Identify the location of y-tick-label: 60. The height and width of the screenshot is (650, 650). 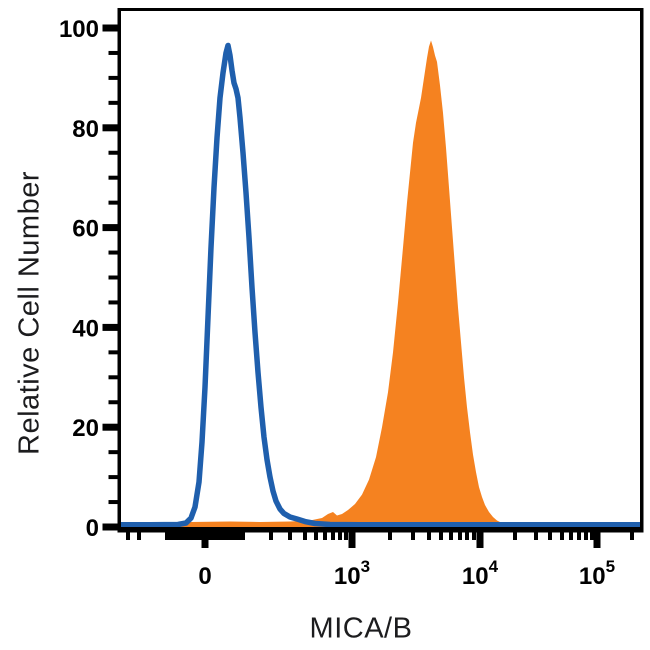
(85, 229).